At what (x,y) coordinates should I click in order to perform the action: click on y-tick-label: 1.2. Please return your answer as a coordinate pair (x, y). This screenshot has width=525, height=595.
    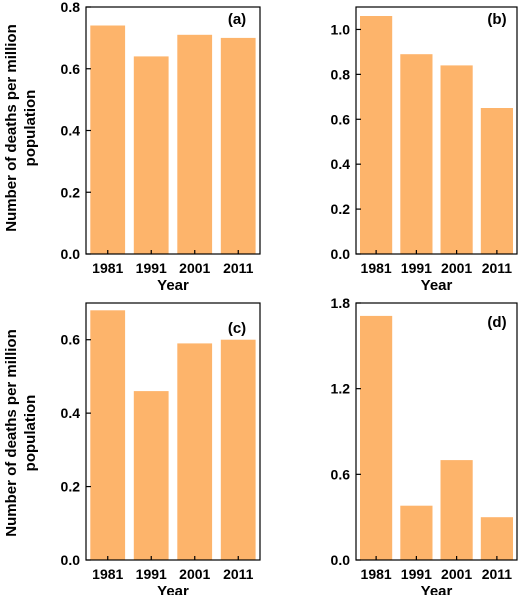
    Looking at the image, I should click on (341, 389).